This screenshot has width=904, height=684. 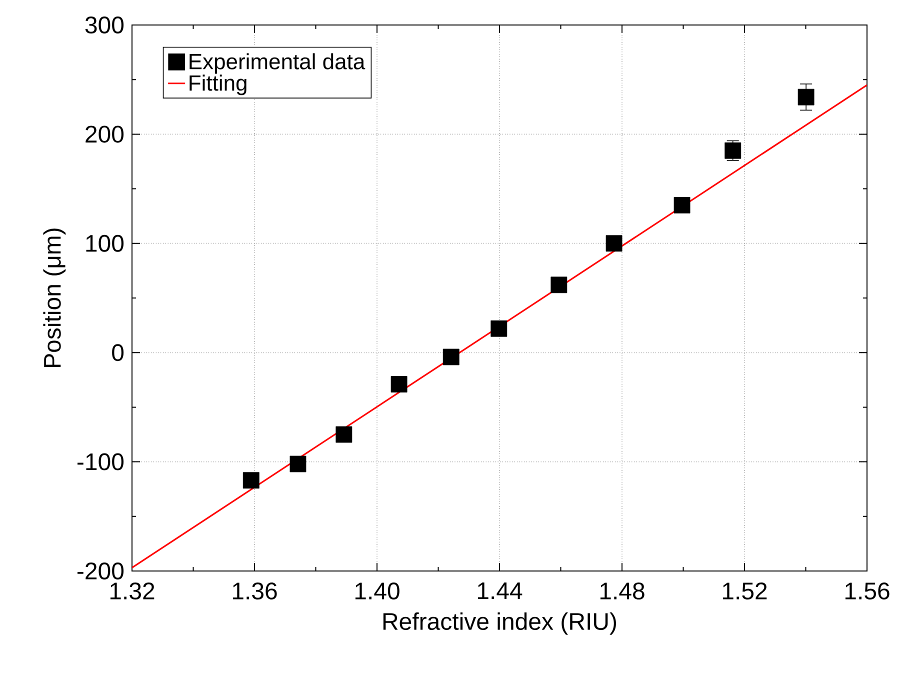 I want to click on x-tick-label: 1.36, so click(x=254, y=591).